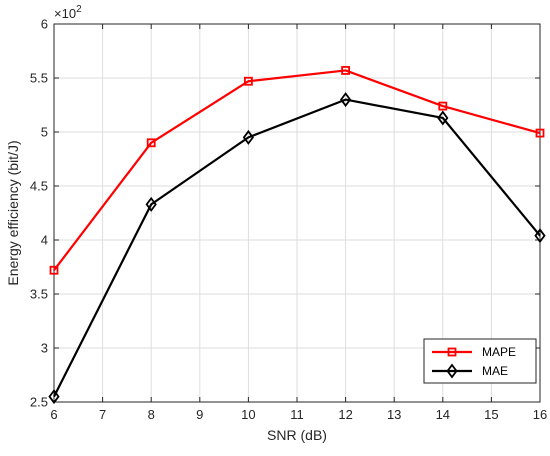 Image resolution: width=550 pixels, height=456 pixels. Describe the element at coordinates (297, 414) in the screenshot. I see `x-tick-label: 11` at that location.